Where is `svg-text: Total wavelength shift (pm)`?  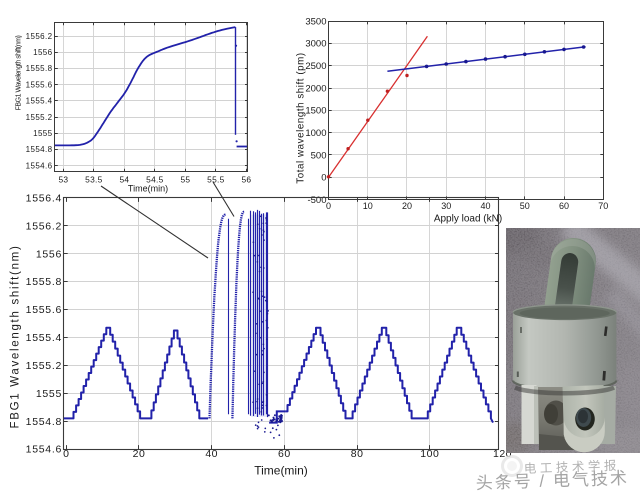
svg-text: Total wavelength shift (pm) is located at coordinates (301, 117).